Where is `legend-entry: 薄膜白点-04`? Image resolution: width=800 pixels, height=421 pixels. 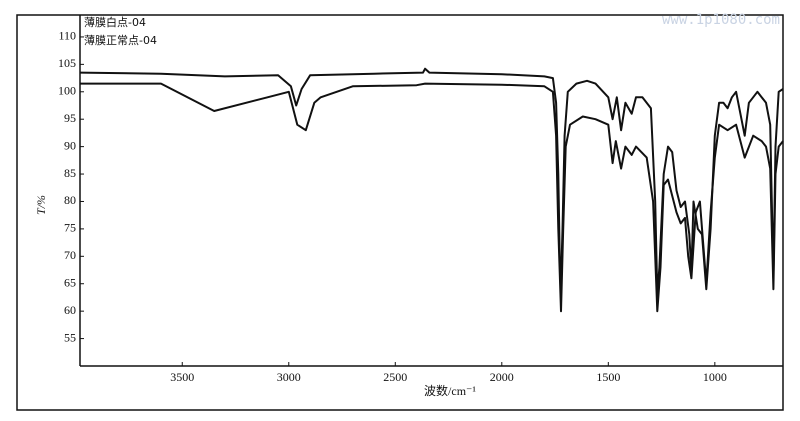
legend-entry: 薄膜白点-04 is located at coordinates (115, 22).